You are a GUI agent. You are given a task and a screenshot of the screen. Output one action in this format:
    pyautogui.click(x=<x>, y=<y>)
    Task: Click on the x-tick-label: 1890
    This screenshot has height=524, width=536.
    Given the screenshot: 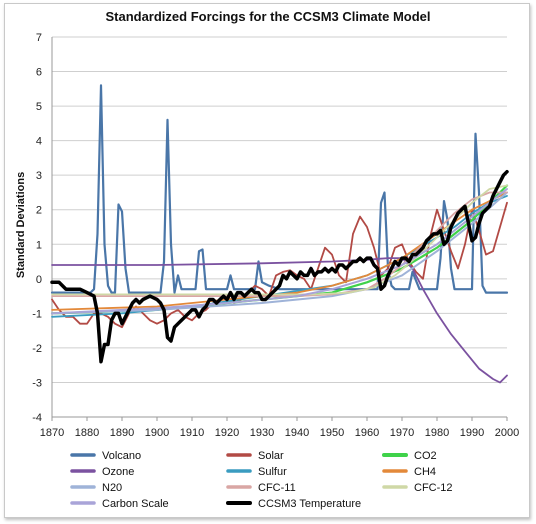 What is the action you would take?
    pyautogui.click(x=122, y=433)
    